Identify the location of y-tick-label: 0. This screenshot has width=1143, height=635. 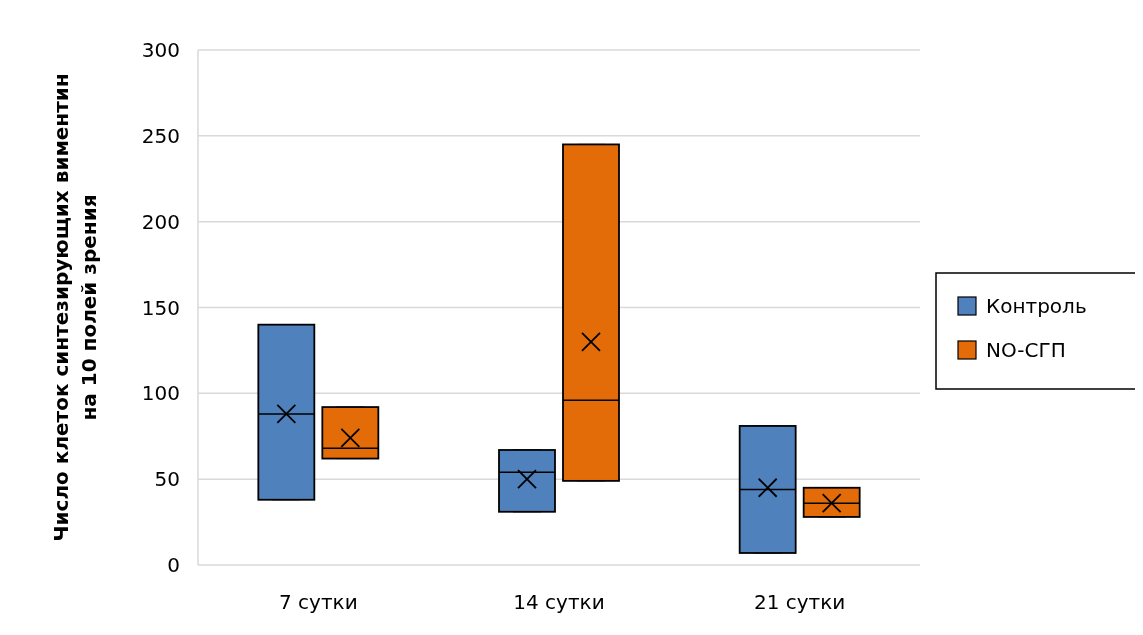
(173, 565).